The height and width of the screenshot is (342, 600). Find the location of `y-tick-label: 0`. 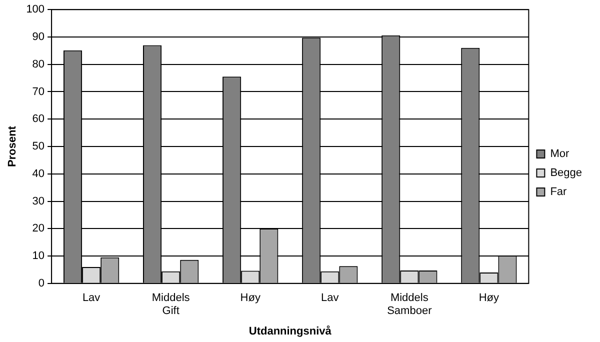

y-tick-label: 0 is located at coordinates (41, 283).